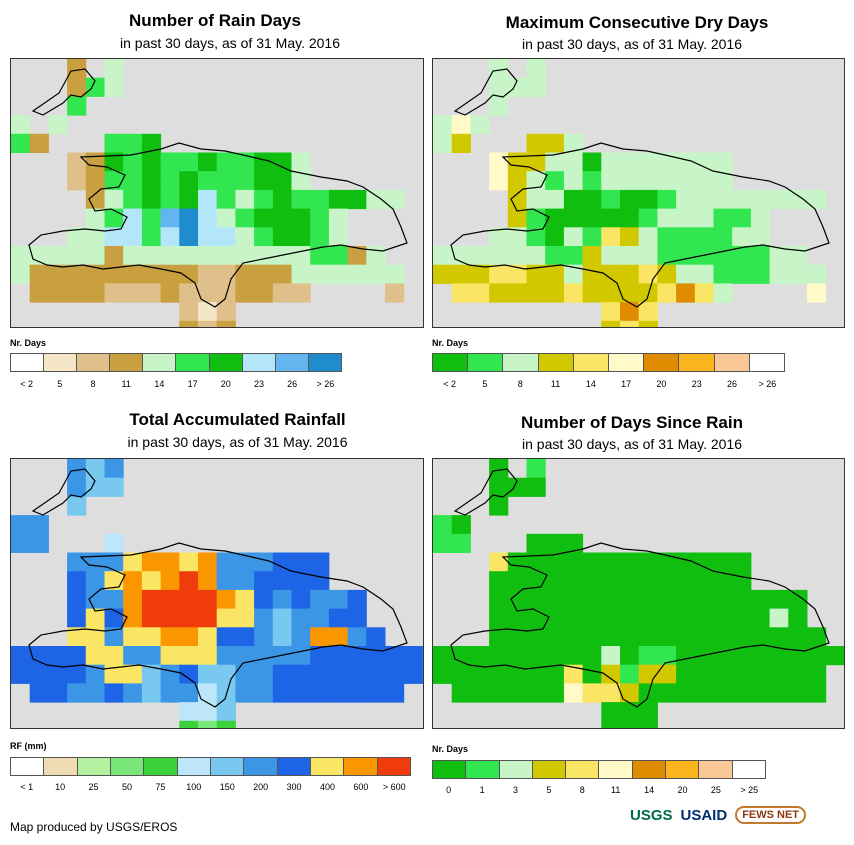 Image resolution: width=854 pixels, height=845 pixels. What do you see at coordinates (608, 385) in the screenshot?
I see `panel-2-legend-ticks: < 2 5 8 11 14 17 20 23 26 > 26` at bounding box center [608, 385].